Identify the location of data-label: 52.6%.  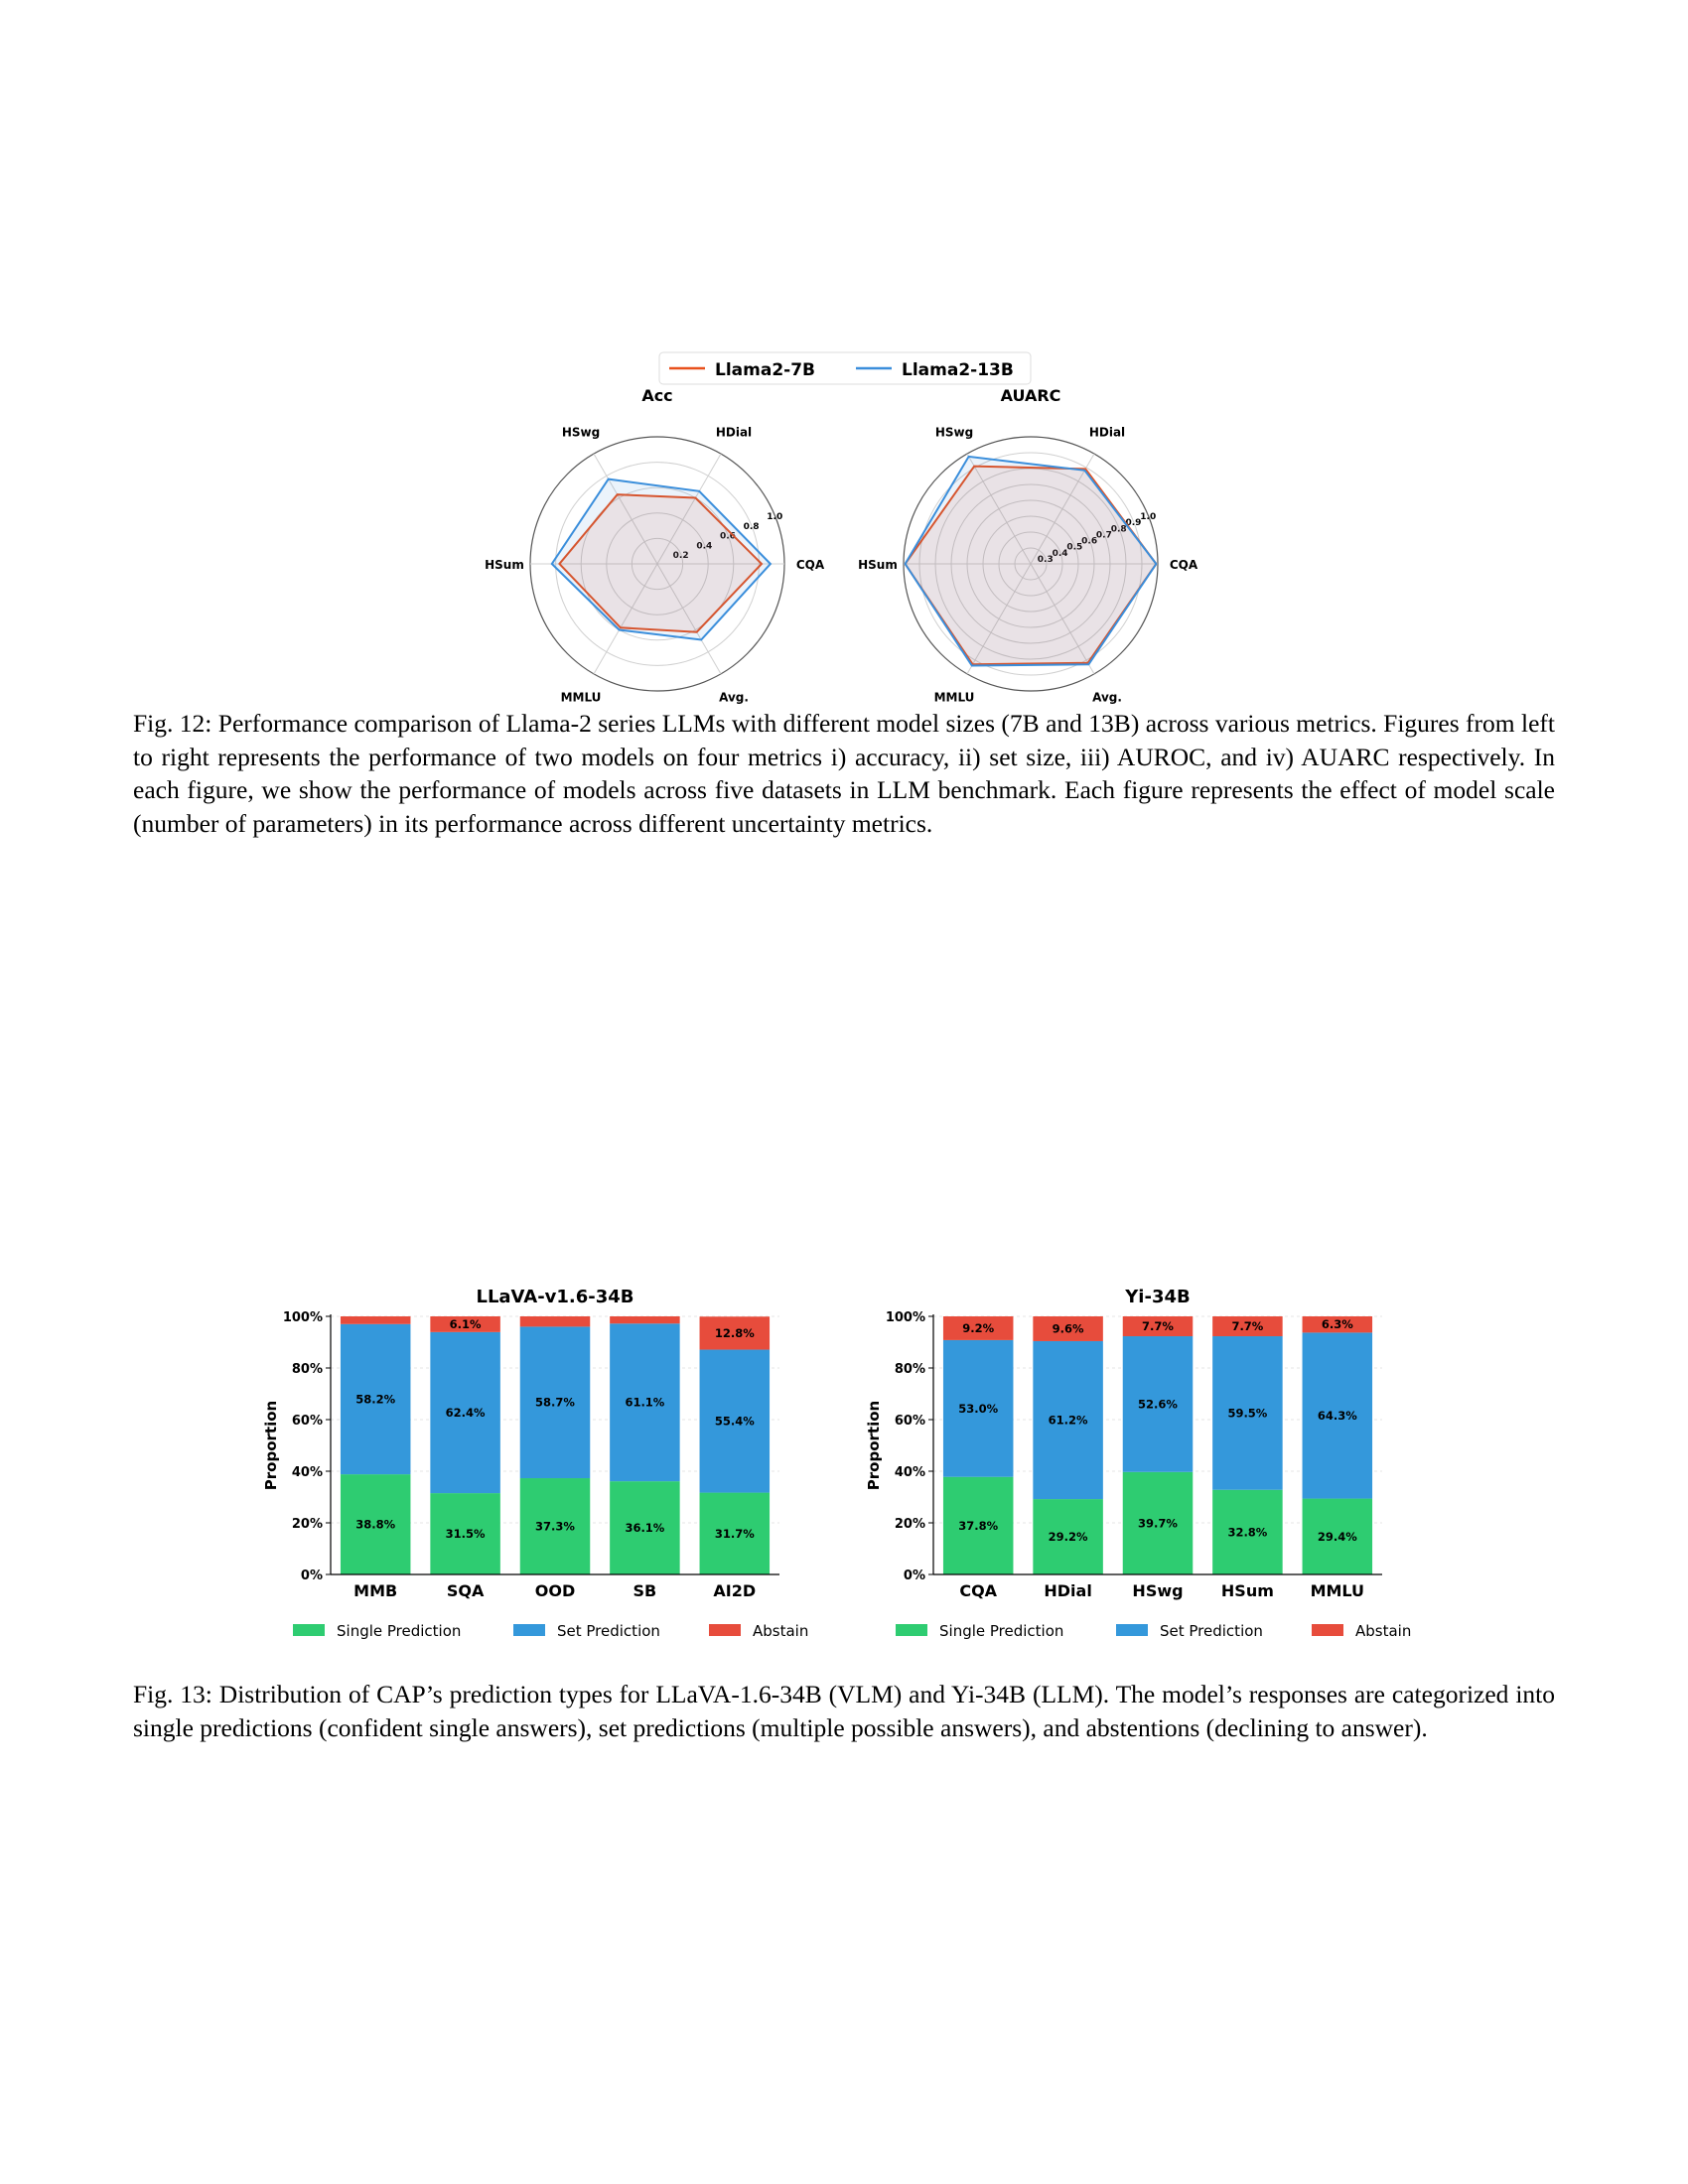
(1158, 1404).